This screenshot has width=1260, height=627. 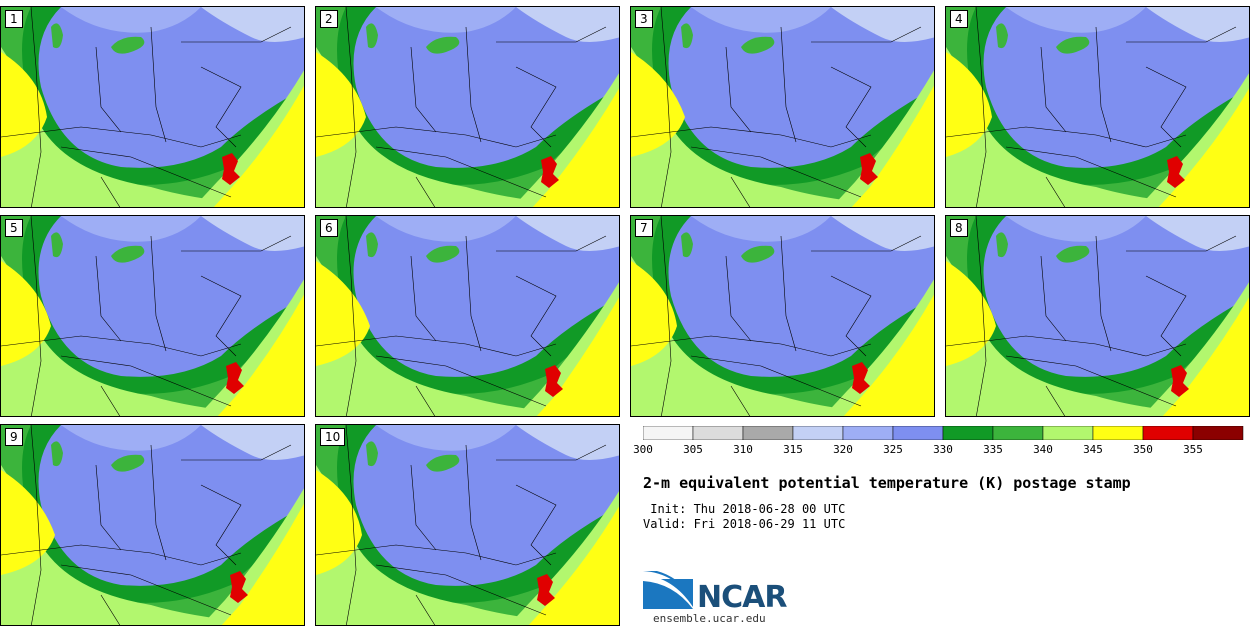 I want to click on member-number: 3, so click(x=644, y=19).